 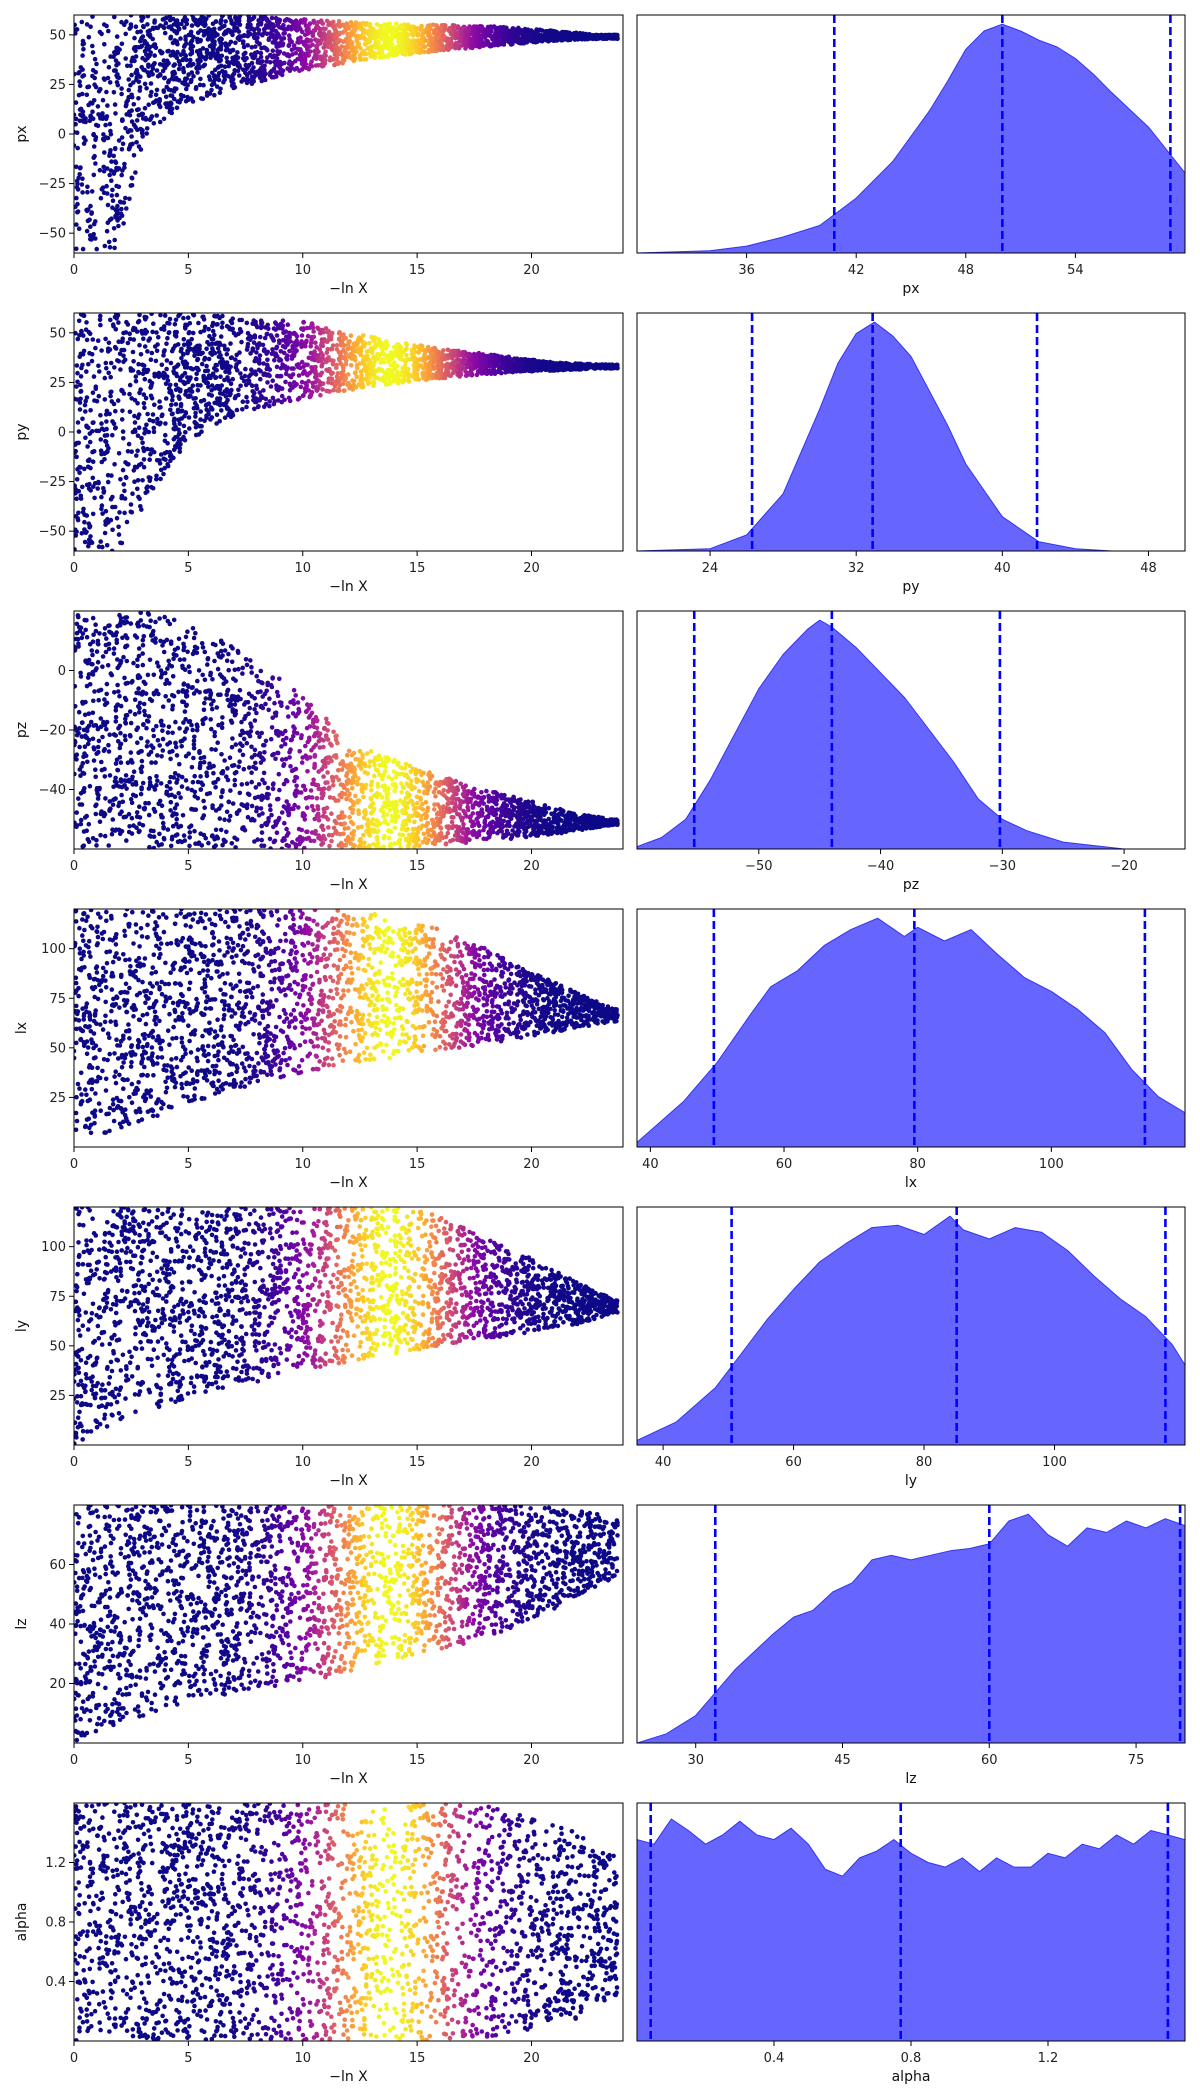 What do you see at coordinates (62, 135) in the screenshot?
I see `y-tick-label: 0` at bounding box center [62, 135].